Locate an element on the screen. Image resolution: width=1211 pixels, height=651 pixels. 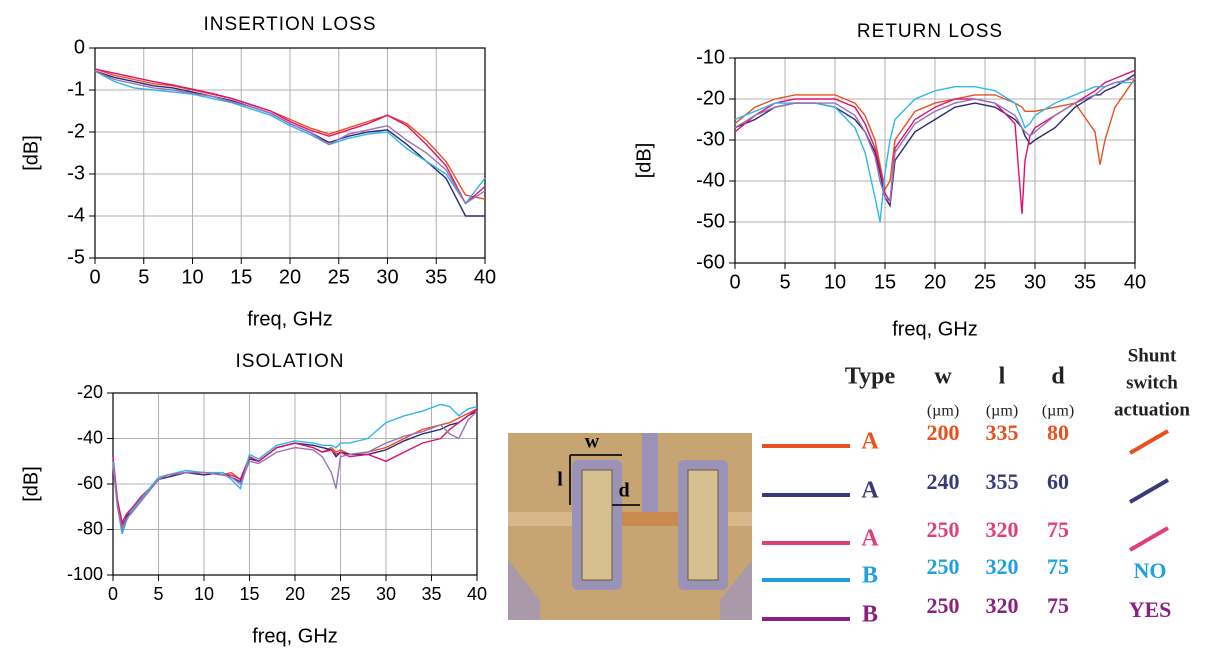
x-tick-label: 40 is located at coordinates (1135, 282).